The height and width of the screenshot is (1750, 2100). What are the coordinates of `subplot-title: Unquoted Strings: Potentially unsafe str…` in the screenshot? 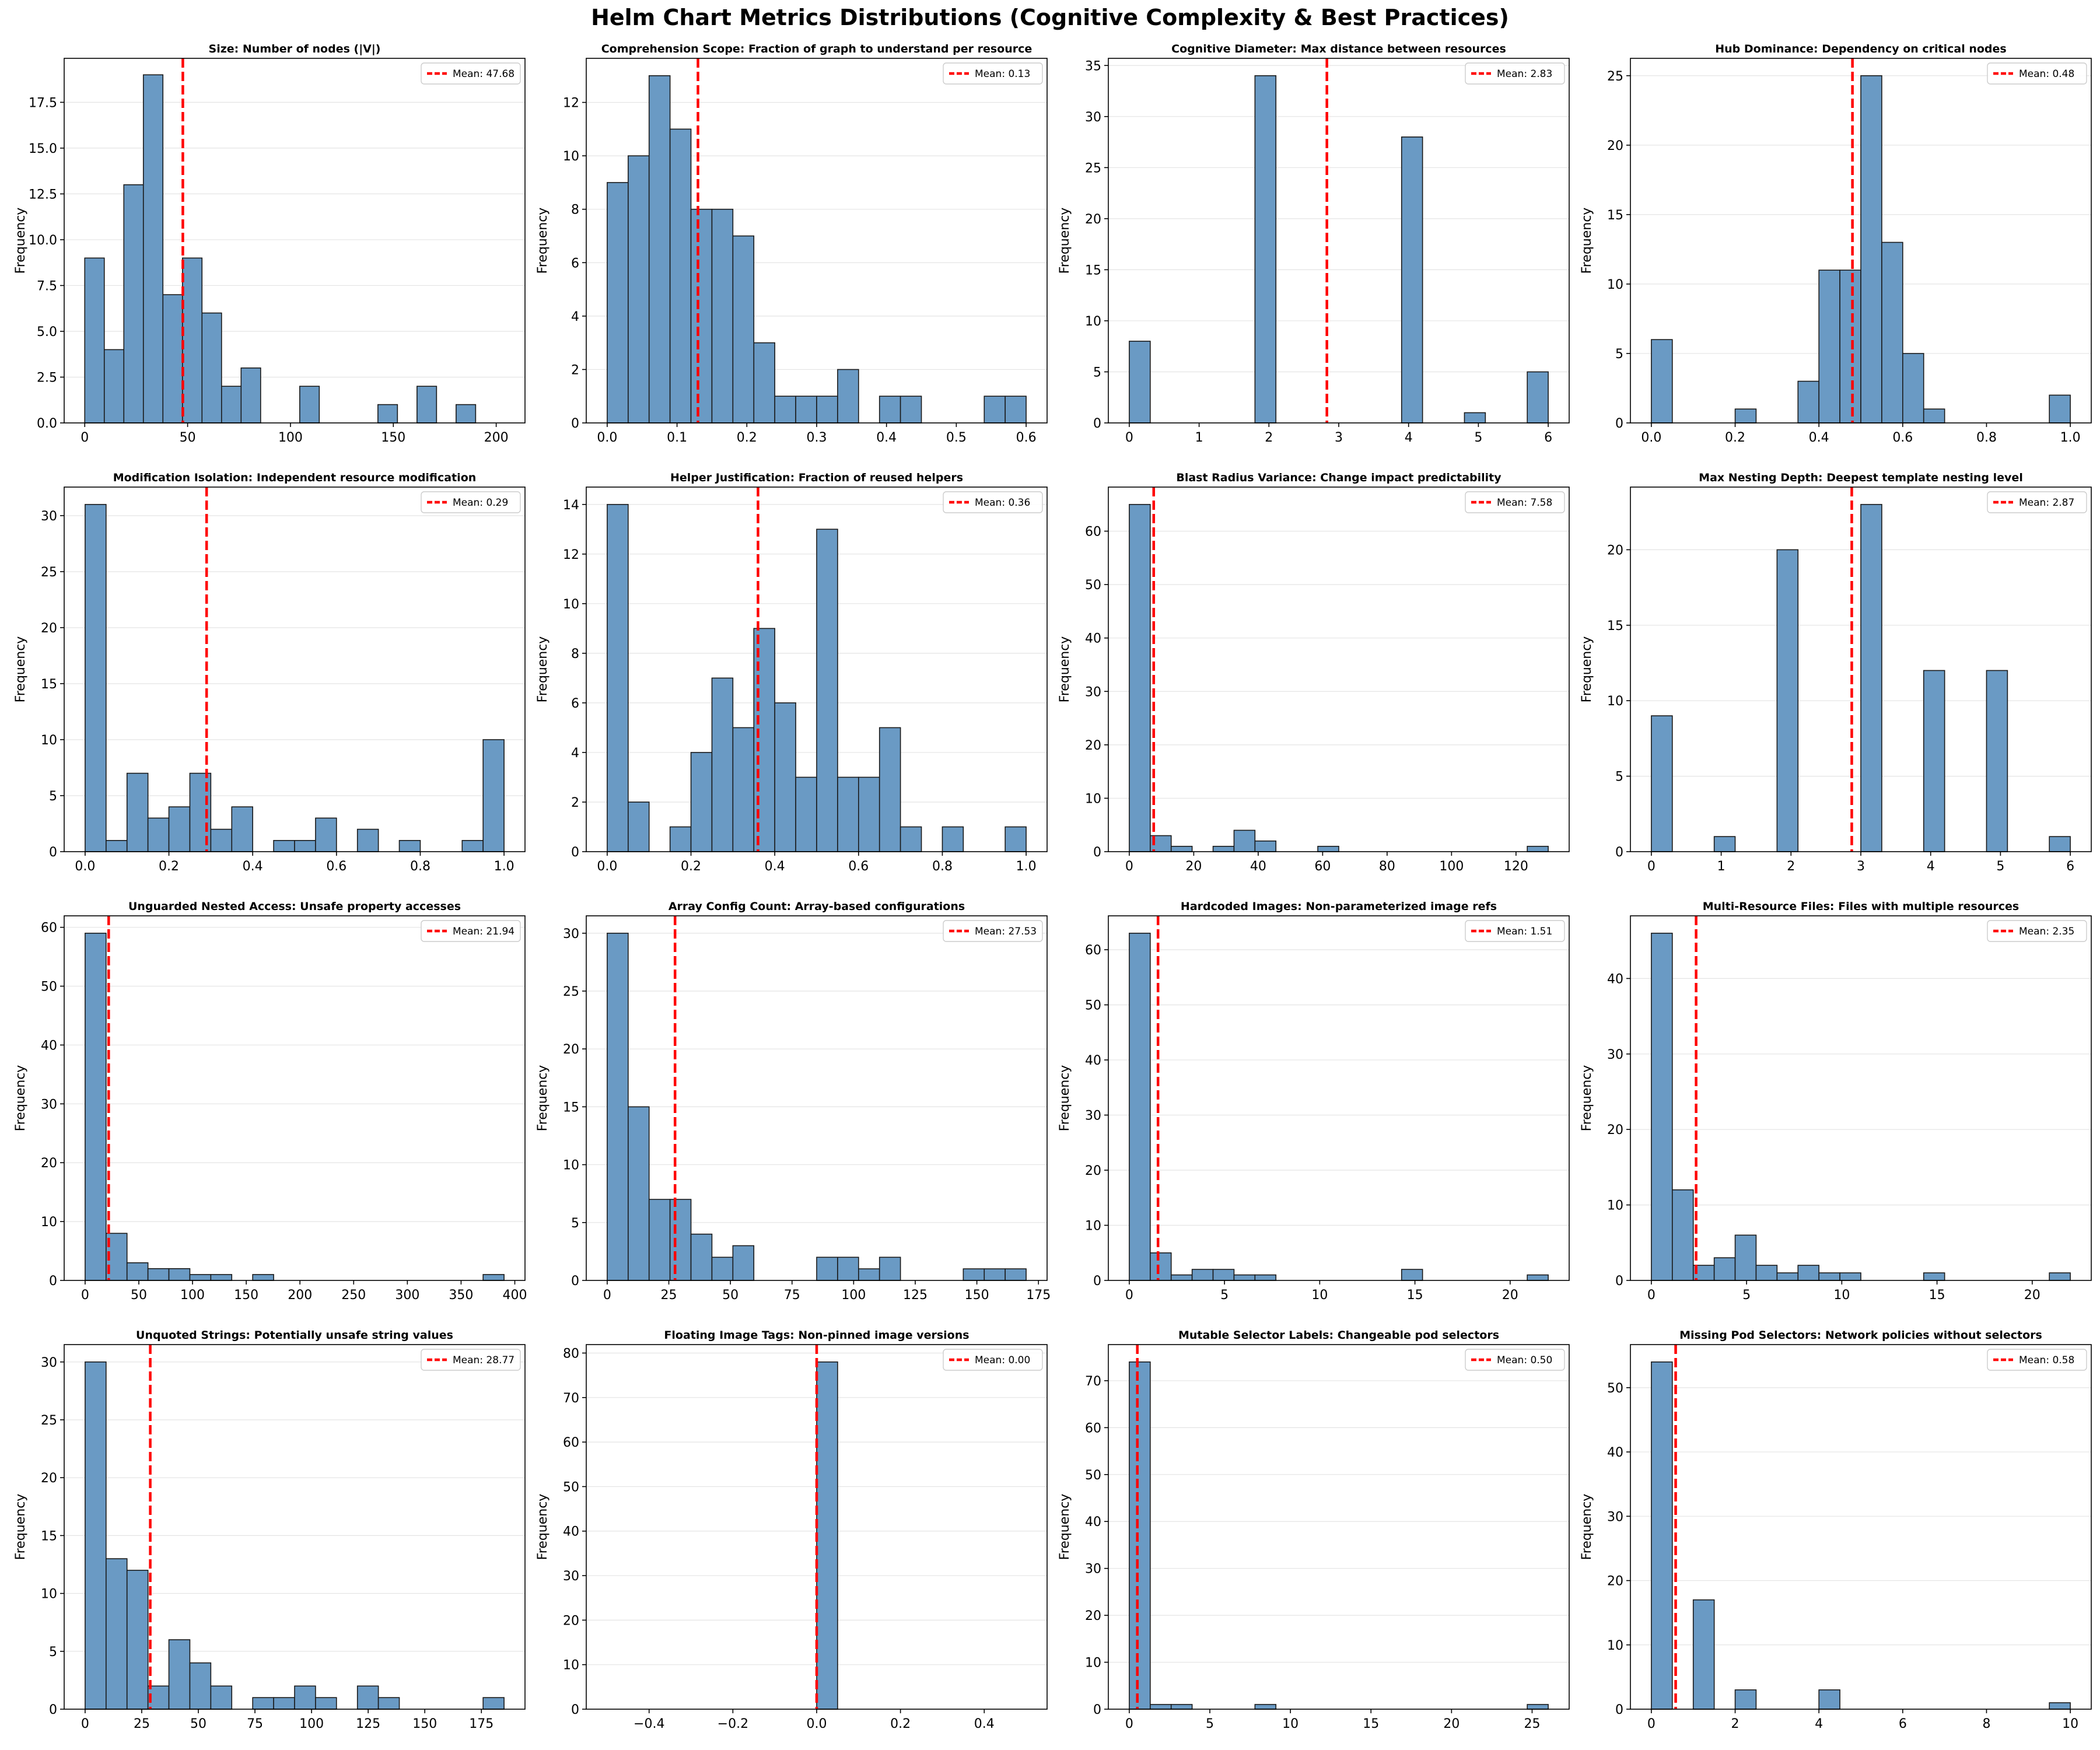 It's located at (294, 1335).